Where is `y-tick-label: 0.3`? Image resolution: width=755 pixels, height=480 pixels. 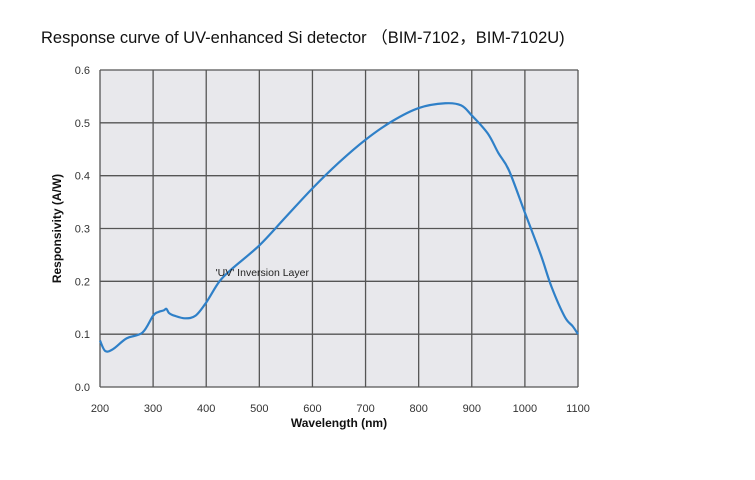
y-tick-label: 0.3 is located at coordinates (82, 230).